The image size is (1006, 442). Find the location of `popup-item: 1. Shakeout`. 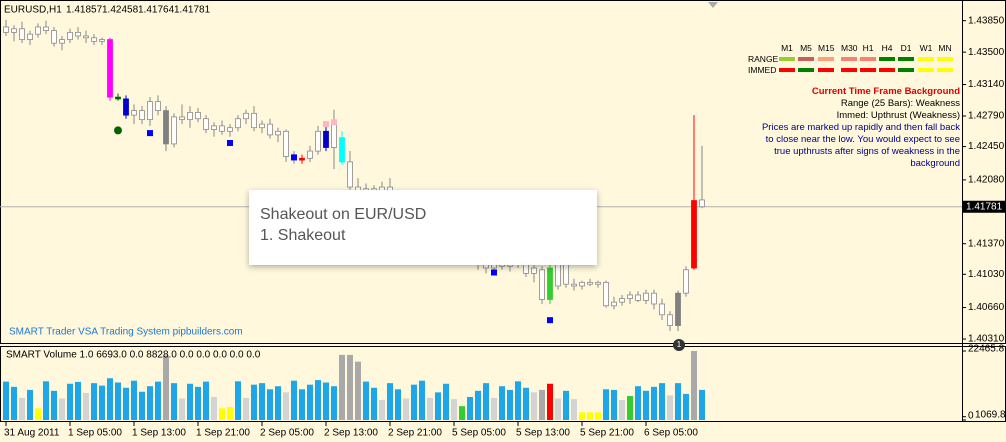

popup-item: 1. Shakeout is located at coordinates (303, 235).